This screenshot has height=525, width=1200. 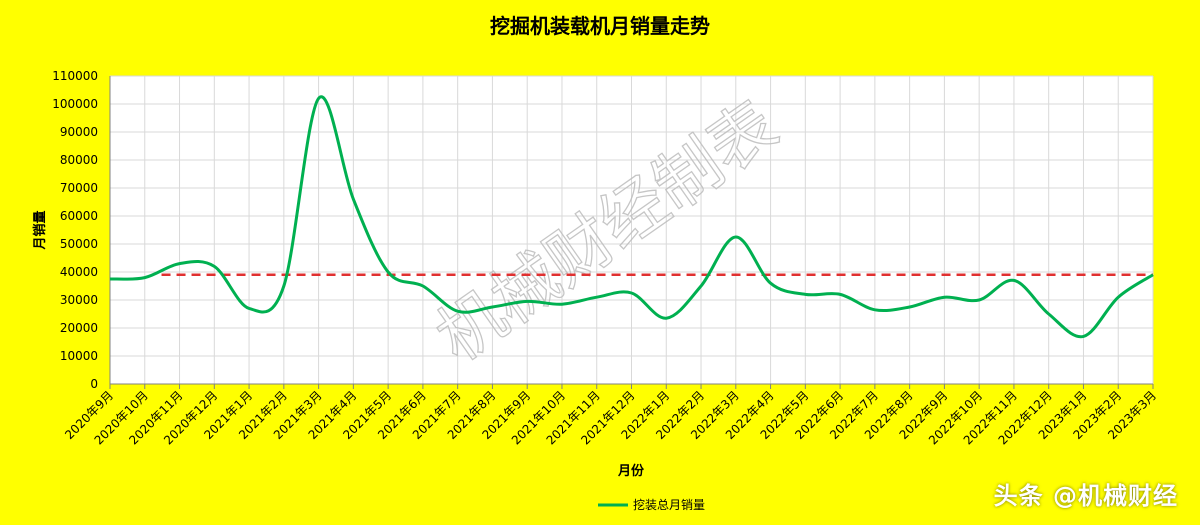 What do you see at coordinates (79, 132) in the screenshot?
I see `y-tick-label: 90000` at bounding box center [79, 132].